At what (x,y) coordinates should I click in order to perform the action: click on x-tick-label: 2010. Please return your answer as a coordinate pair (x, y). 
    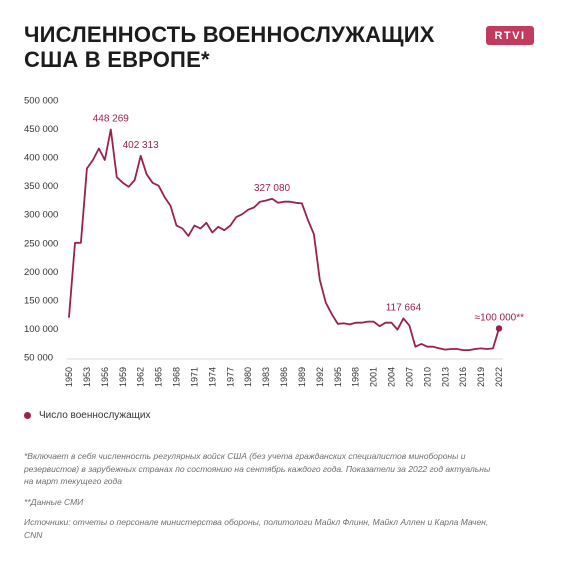
    Looking at the image, I should click on (427, 377).